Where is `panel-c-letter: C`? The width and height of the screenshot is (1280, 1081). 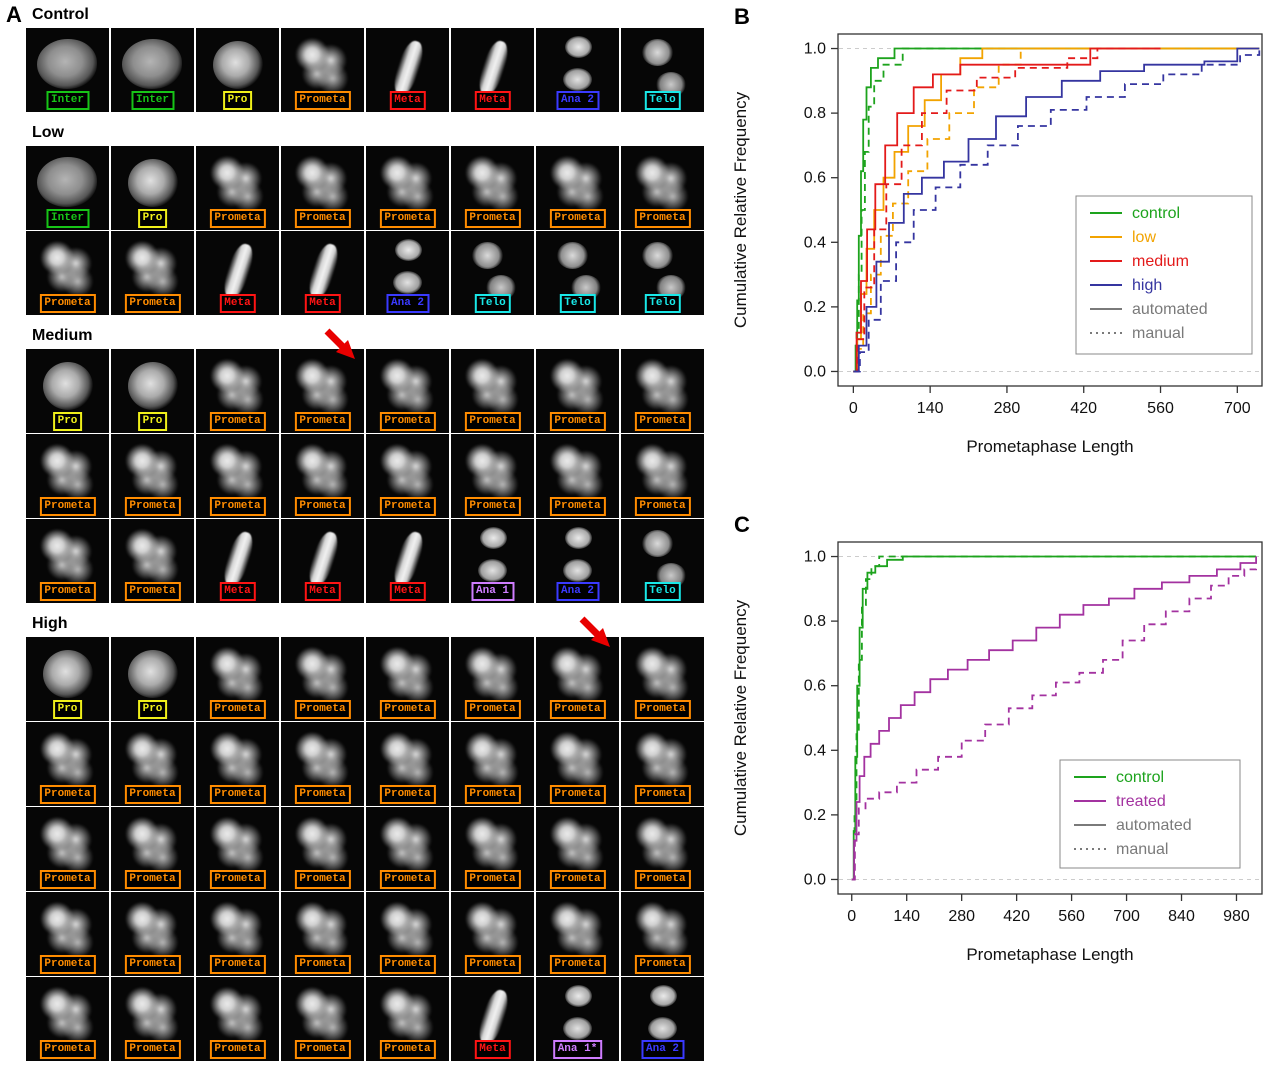 panel-c-letter: C is located at coordinates (742, 524).